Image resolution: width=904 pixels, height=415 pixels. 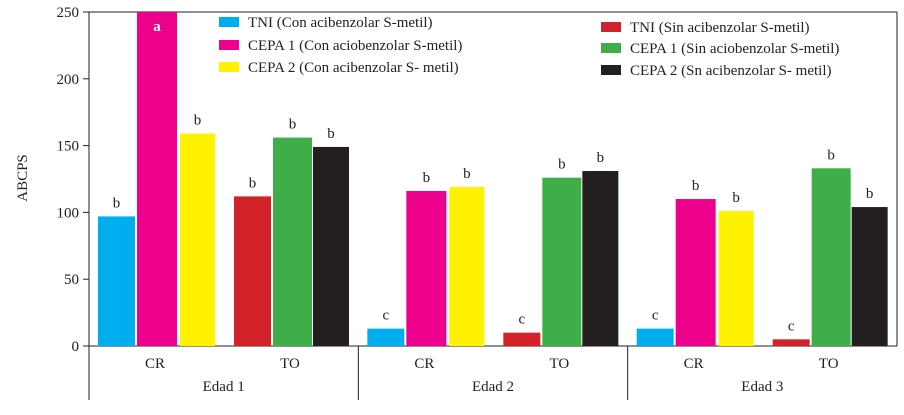 I want to click on legend-label: CEPA 2 (Con acibenzolar S- metil), so click(x=353, y=68).